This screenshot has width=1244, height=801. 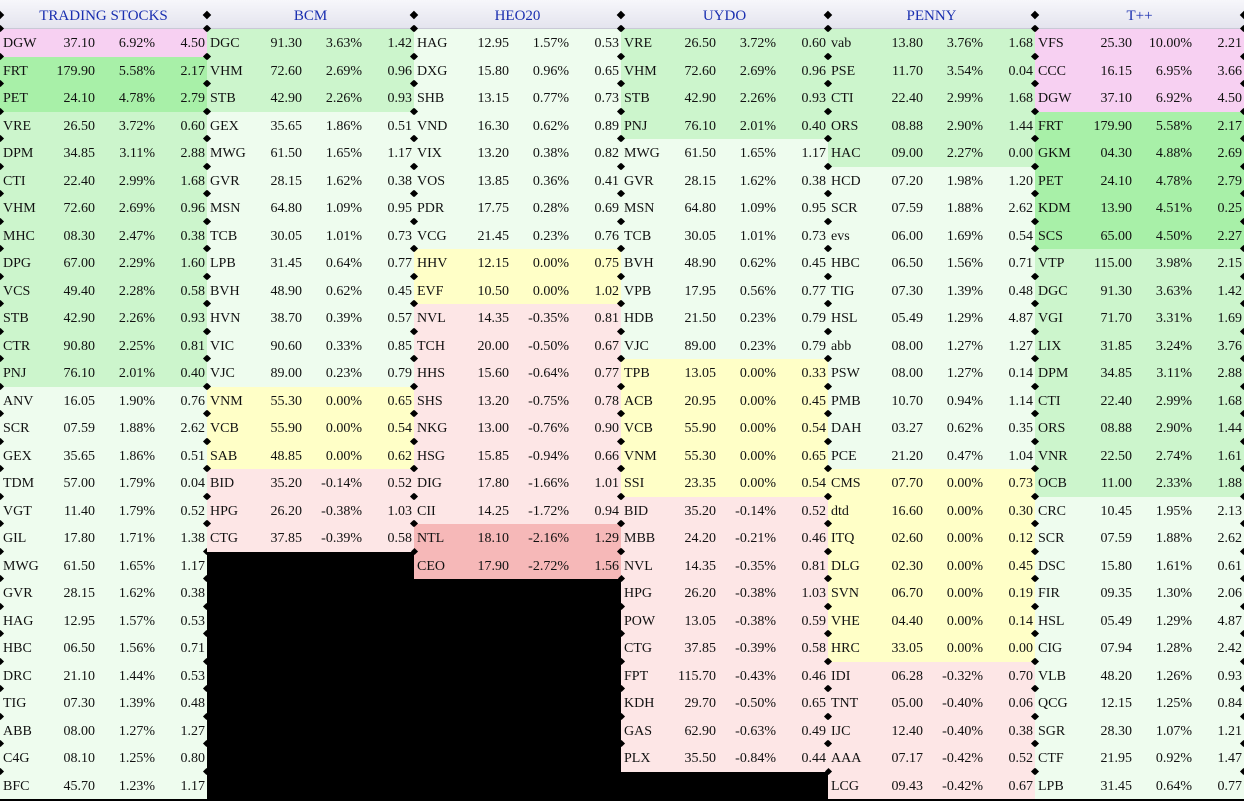 What do you see at coordinates (724, 235) in the screenshot?
I see `stock-row: TCB 30.05 1.01% 0.73` at bounding box center [724, 235].